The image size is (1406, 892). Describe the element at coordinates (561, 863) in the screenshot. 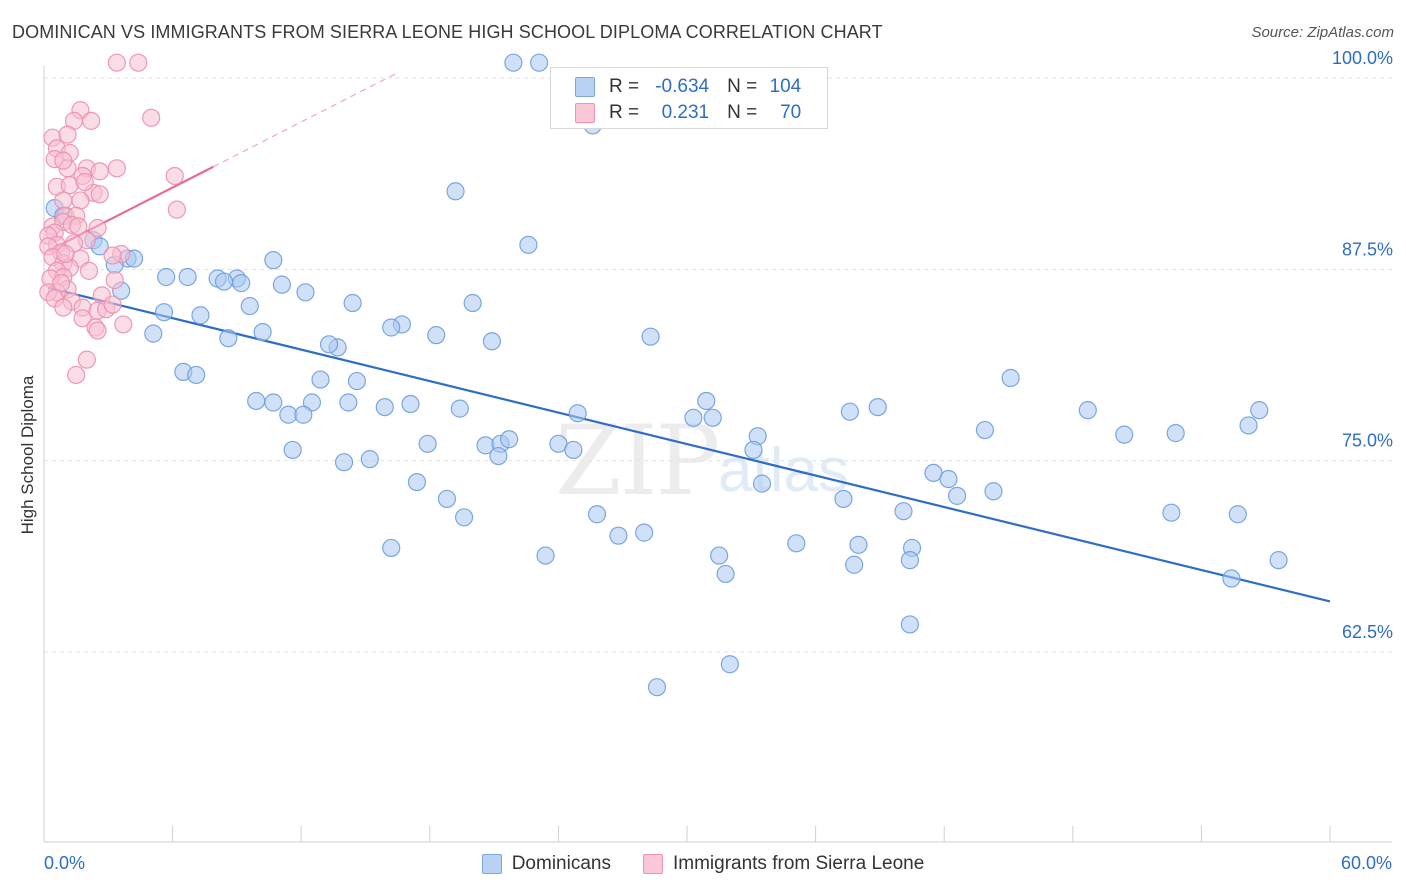

I see `legend-label: Dominicans` at that location.